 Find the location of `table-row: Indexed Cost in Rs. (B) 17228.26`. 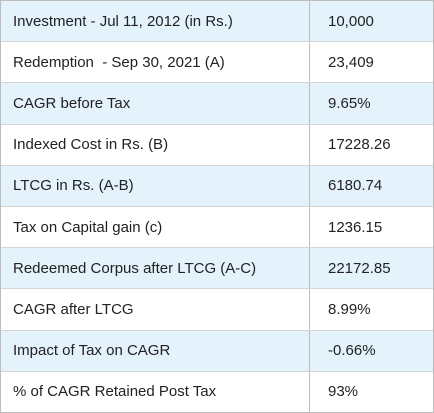

table-row: Indexed Cost in Rs. (B) 17228.26 is located at coordinates (217, 145).